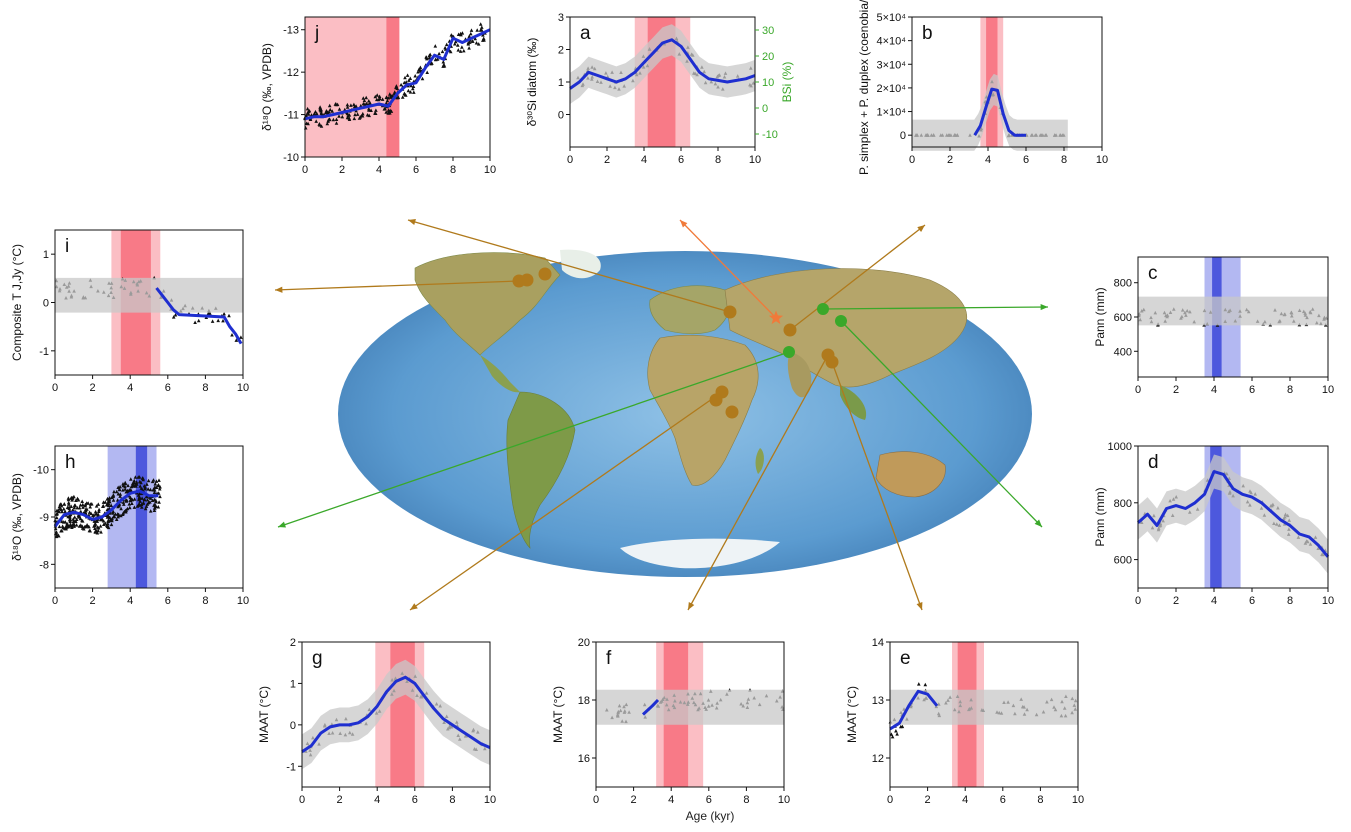  Describe the element at coordinates (1100, 316) in the screenshot. I see `y-axis-label: Pann (mm)` at that location.